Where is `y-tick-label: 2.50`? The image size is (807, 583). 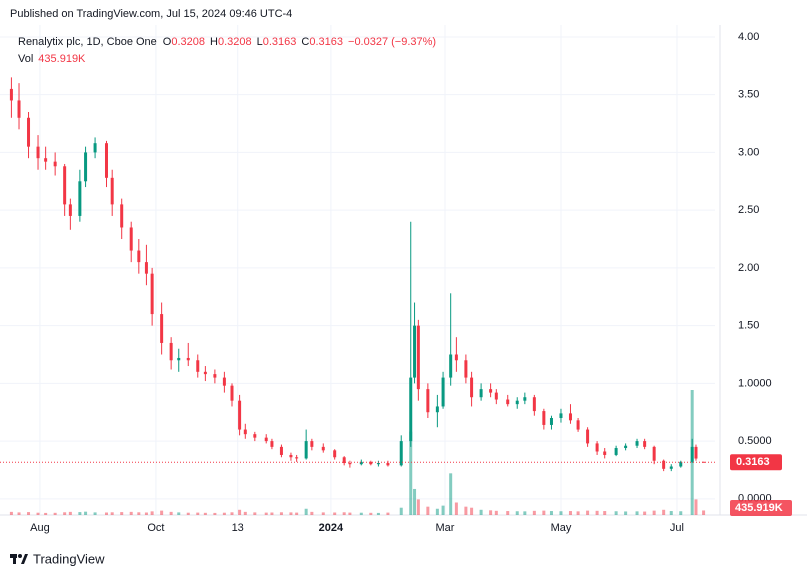
y-tick-label: 2.50 is located at coordinates (748, 210).